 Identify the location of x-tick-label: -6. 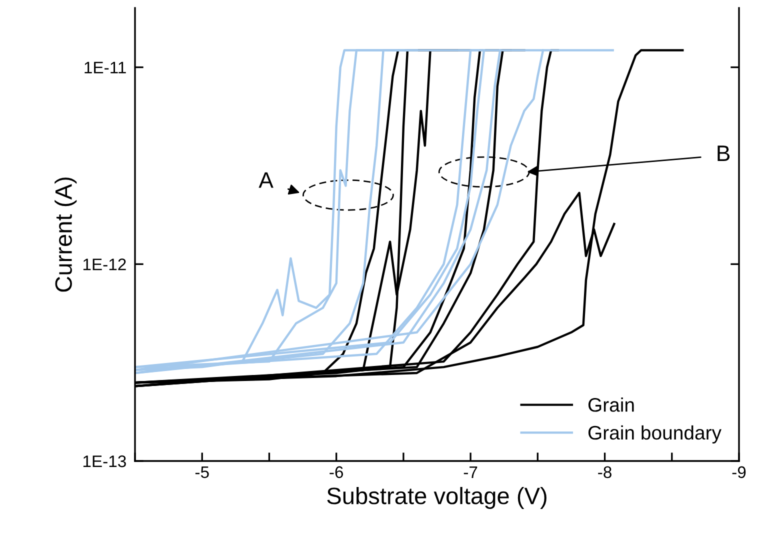
(337, 472).